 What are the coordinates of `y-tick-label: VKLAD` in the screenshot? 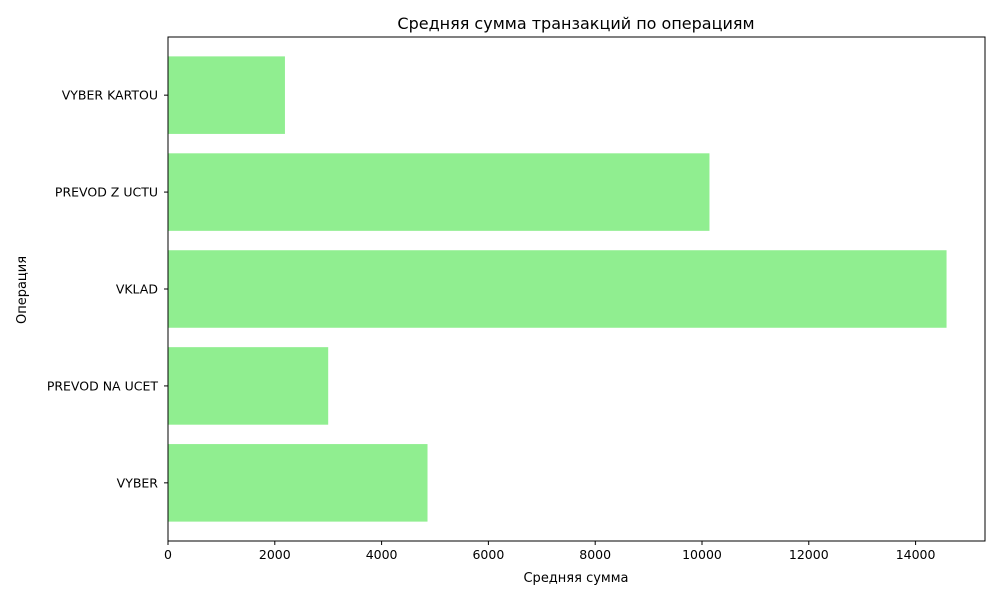 It's located at (137, 289).